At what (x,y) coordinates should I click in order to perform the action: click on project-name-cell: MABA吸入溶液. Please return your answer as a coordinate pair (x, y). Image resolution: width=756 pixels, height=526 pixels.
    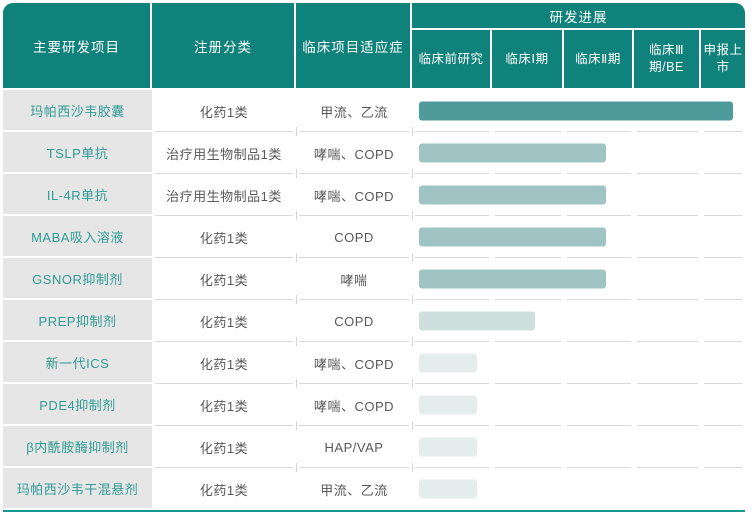
    Looking at the image, I should click on (77, 237).